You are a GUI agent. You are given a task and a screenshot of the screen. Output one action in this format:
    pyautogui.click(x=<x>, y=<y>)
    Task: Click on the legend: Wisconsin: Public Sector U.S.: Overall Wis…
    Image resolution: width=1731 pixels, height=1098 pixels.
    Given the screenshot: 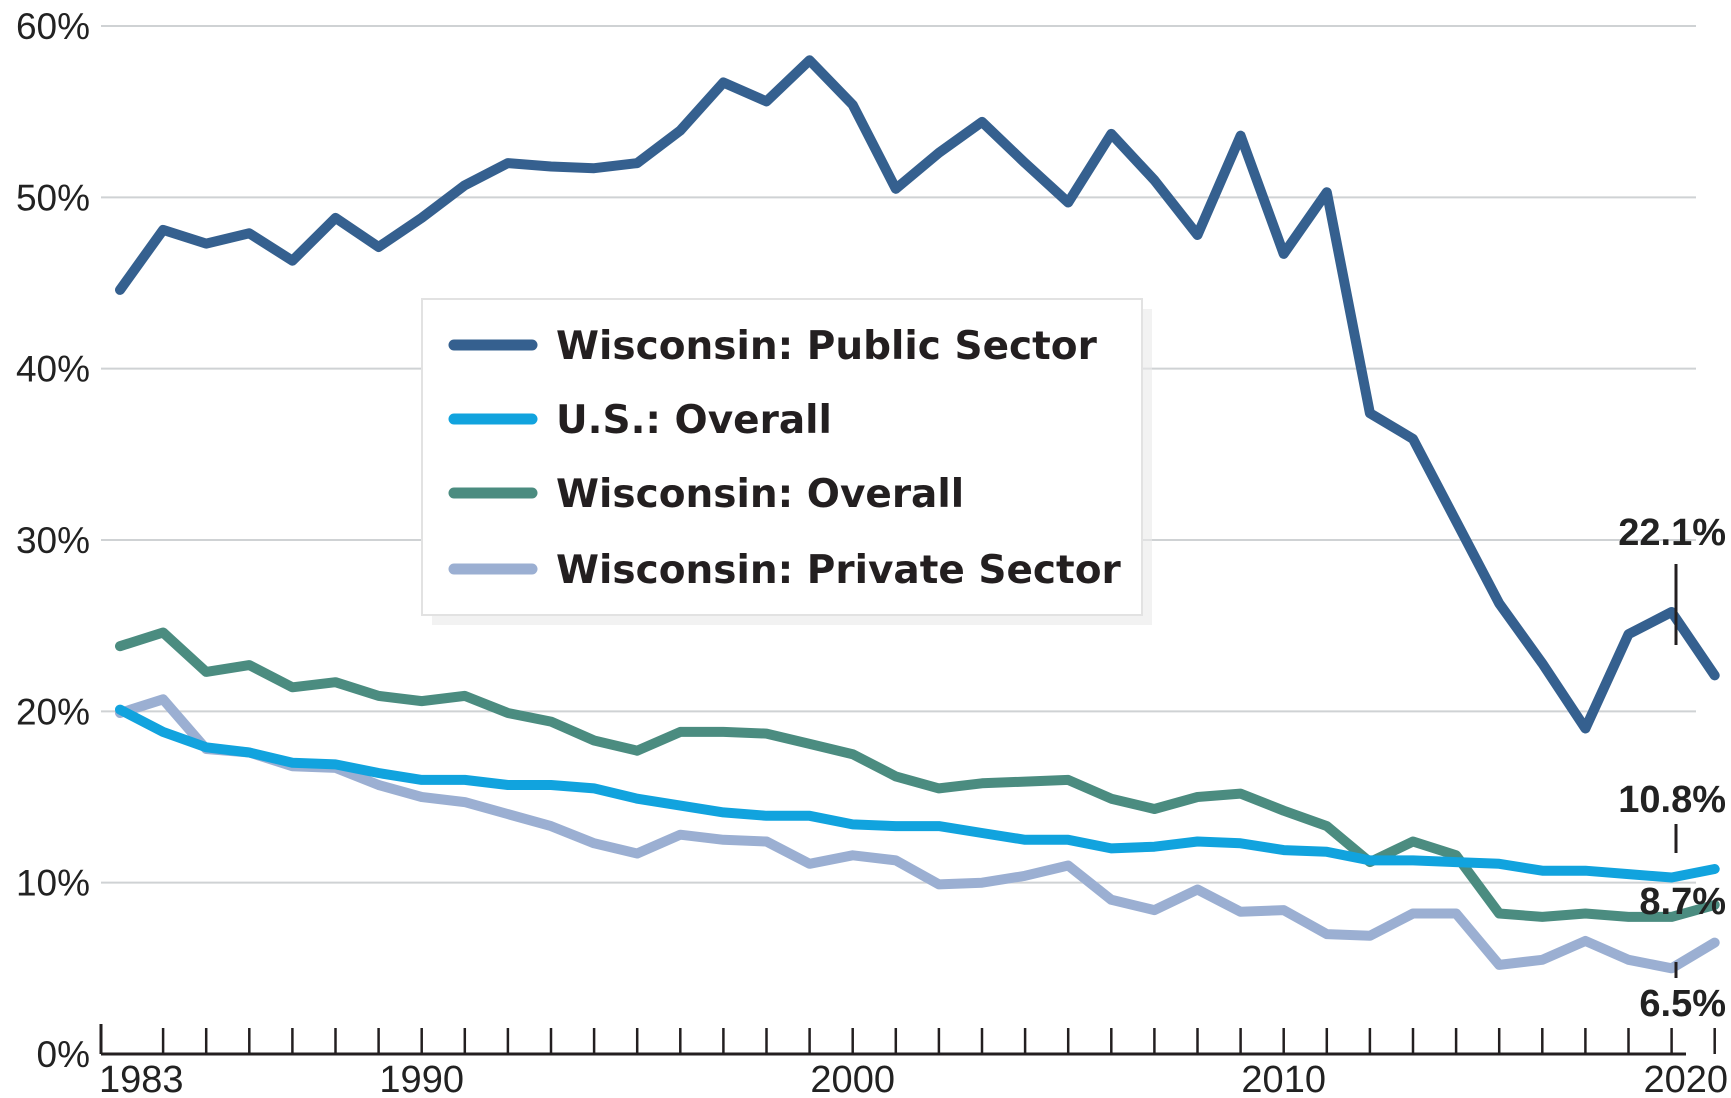 What is the action you would take?
    pyautogui.click(x=786, y=461)
    